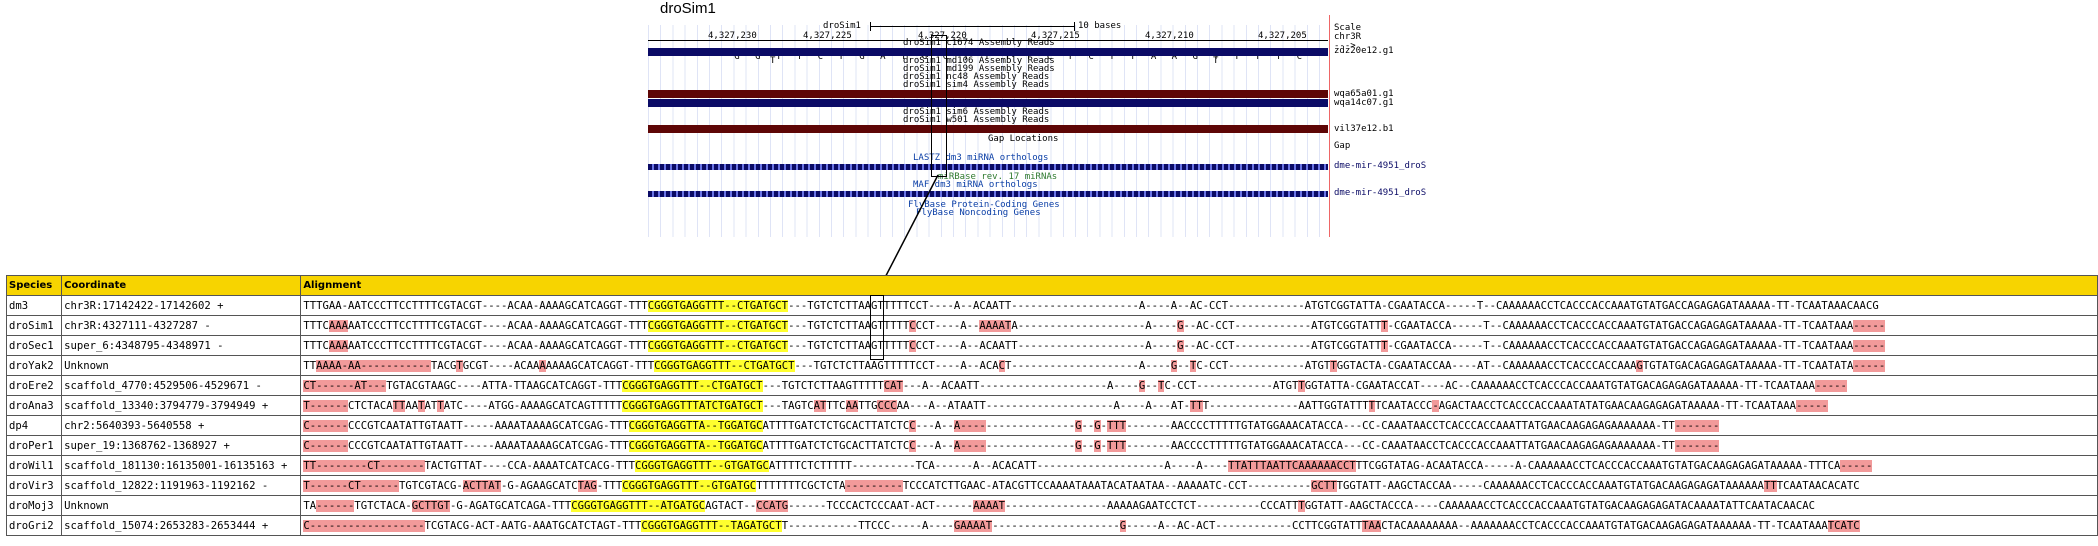  What do you see at coordinates (979, 43) in the screenshot?
I see `track-label: droSim1 c1674 Assembly Reads` at bounding box center [979, 43].